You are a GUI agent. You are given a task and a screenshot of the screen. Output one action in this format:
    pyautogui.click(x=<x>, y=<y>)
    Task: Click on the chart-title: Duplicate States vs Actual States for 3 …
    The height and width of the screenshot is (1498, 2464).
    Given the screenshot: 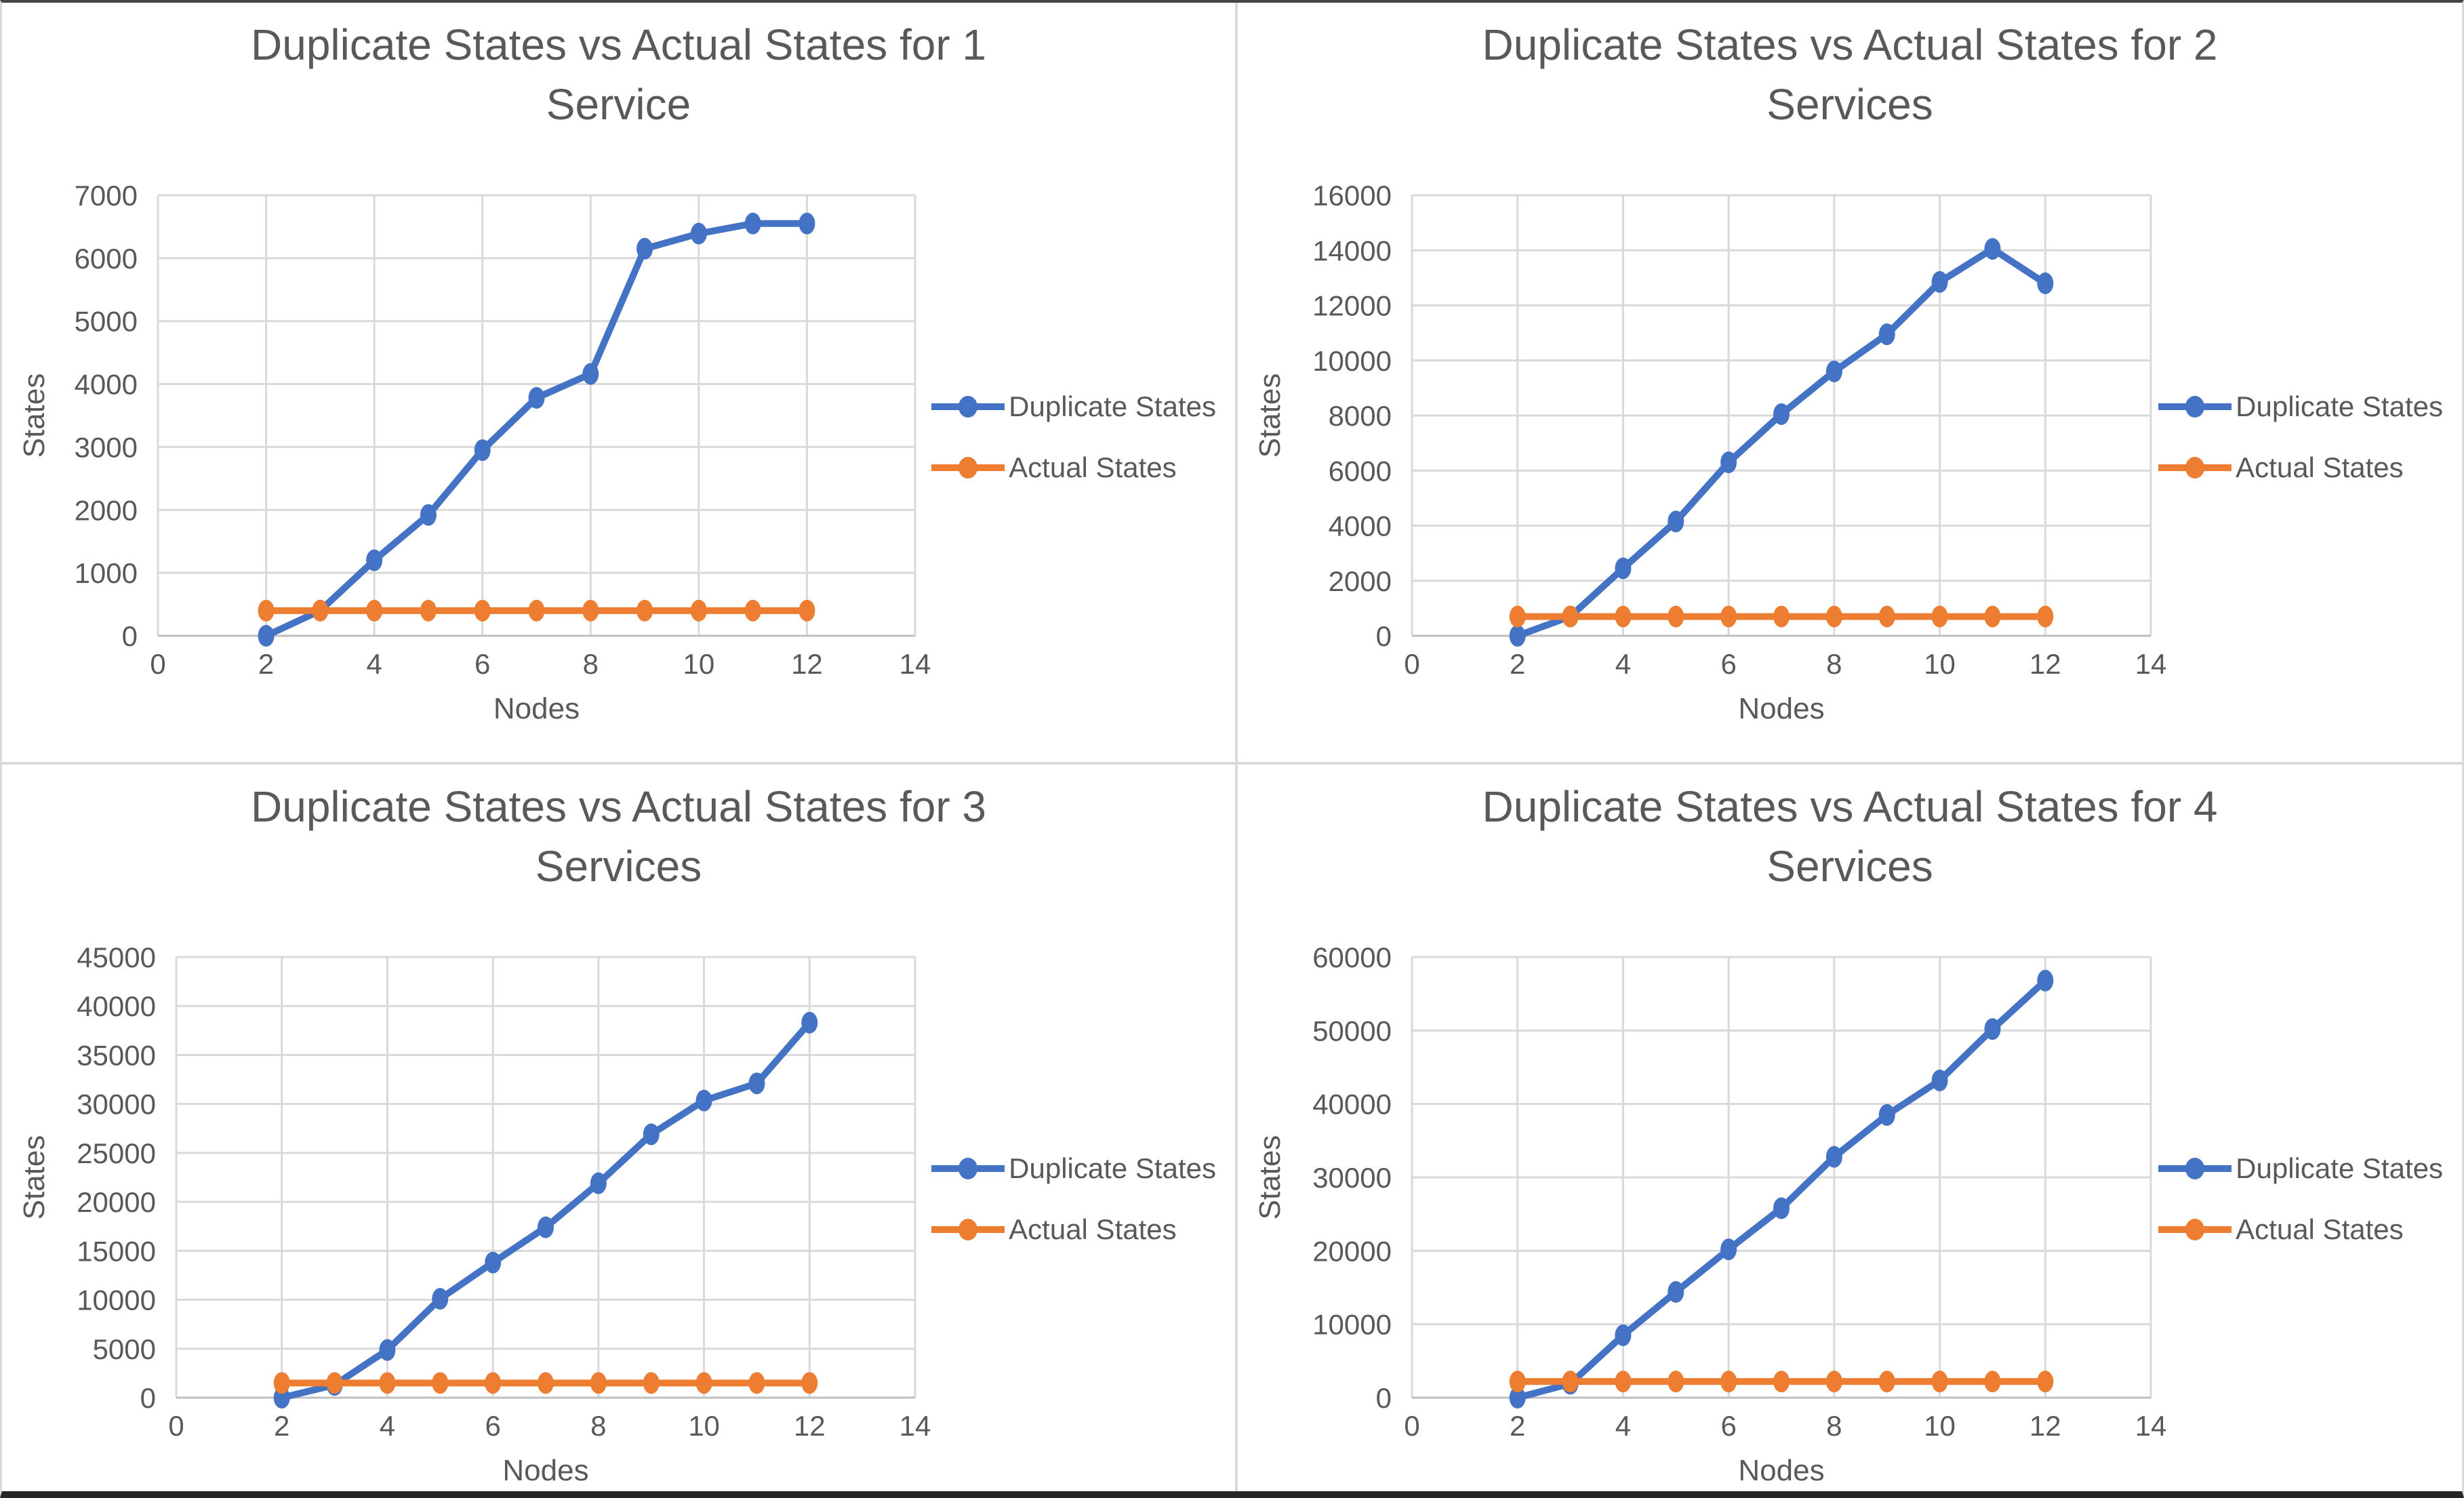 What is the action you would take?
    pyautogui.click(x=618, y=836)
    